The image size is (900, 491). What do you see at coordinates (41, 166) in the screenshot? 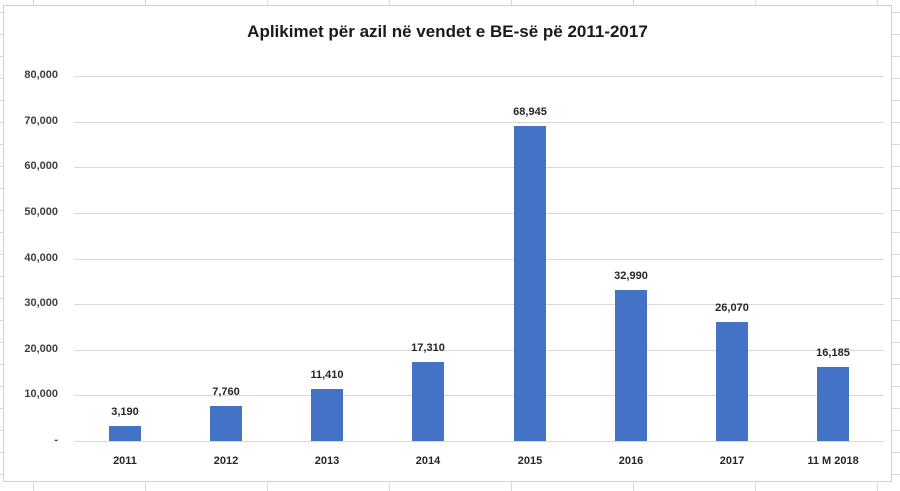
I see `y-axis-tick-label: 60,000` at bounding box center [41, 166].